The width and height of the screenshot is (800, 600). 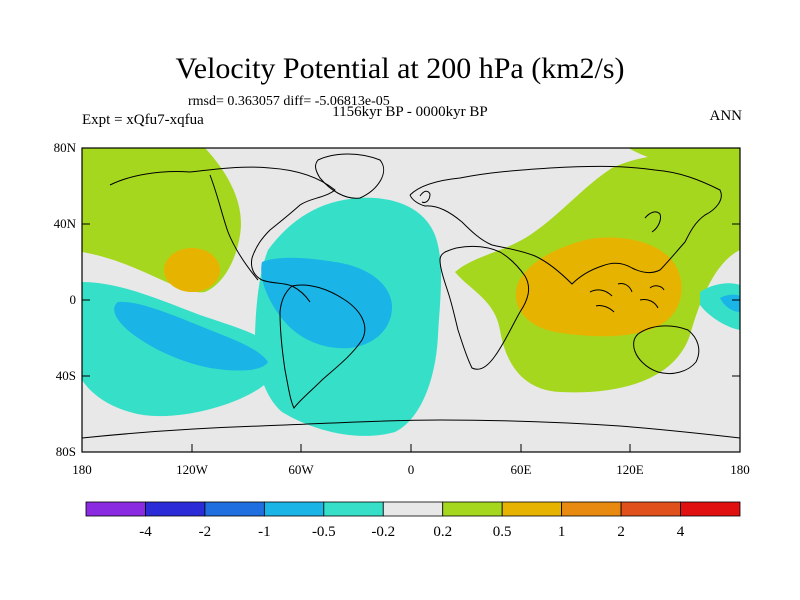 What do you see at coordinates (562, 532) in the screenshot?
I see `colorbar-label: 1` at bounding box center [562, 532].